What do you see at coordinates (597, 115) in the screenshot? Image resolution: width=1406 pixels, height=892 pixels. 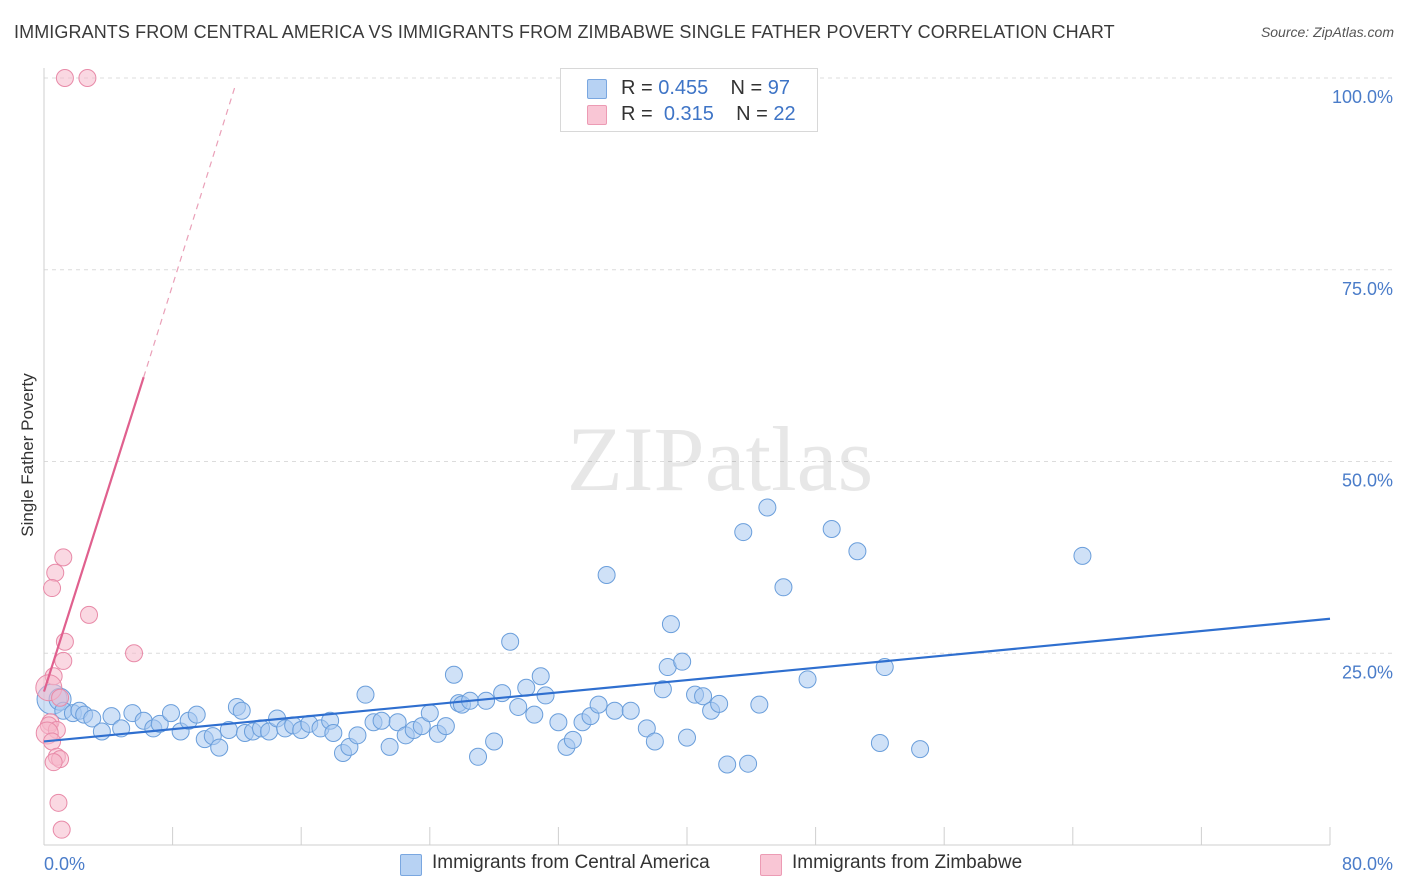 I see `legend-swatch-pink` at bounding box center [597, 115].